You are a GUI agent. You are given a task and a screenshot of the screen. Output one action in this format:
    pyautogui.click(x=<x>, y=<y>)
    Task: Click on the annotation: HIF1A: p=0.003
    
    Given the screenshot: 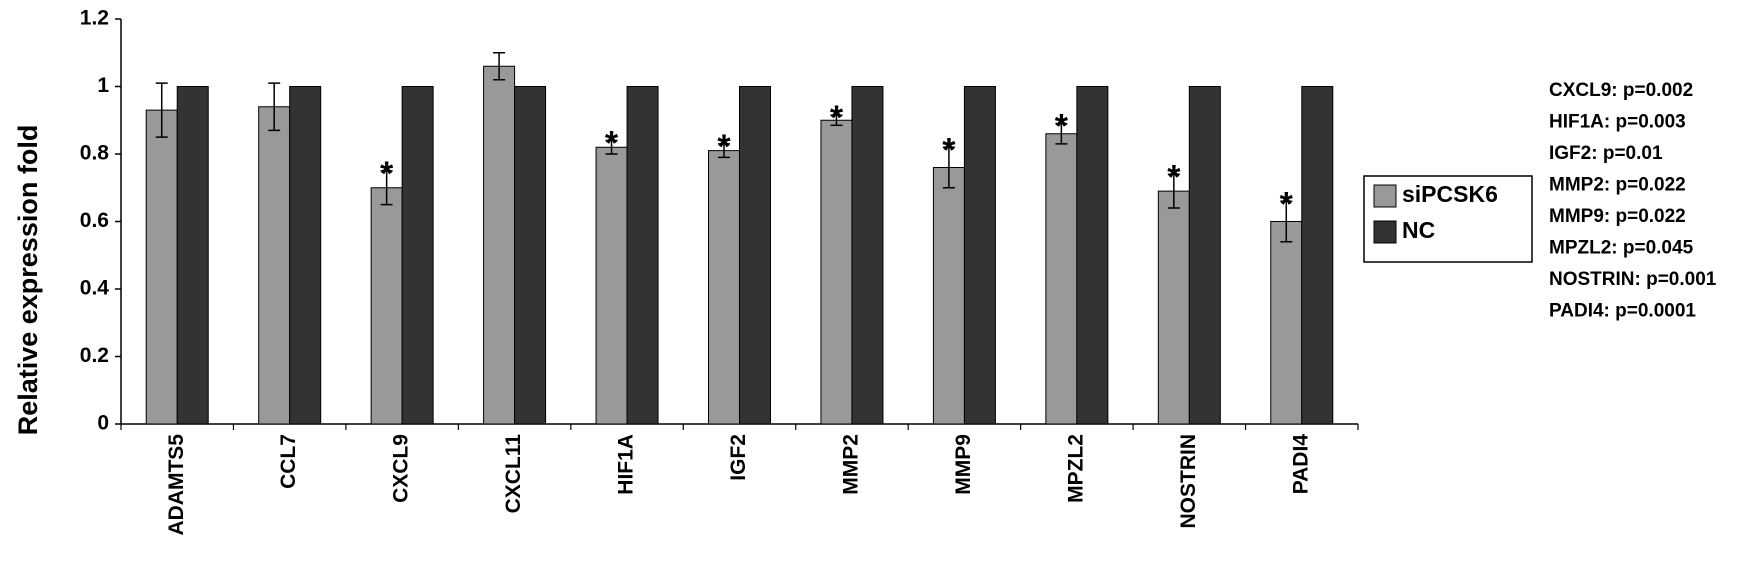 What is the action you would take?
    pyautogui.click(x=1617, y=122)
    